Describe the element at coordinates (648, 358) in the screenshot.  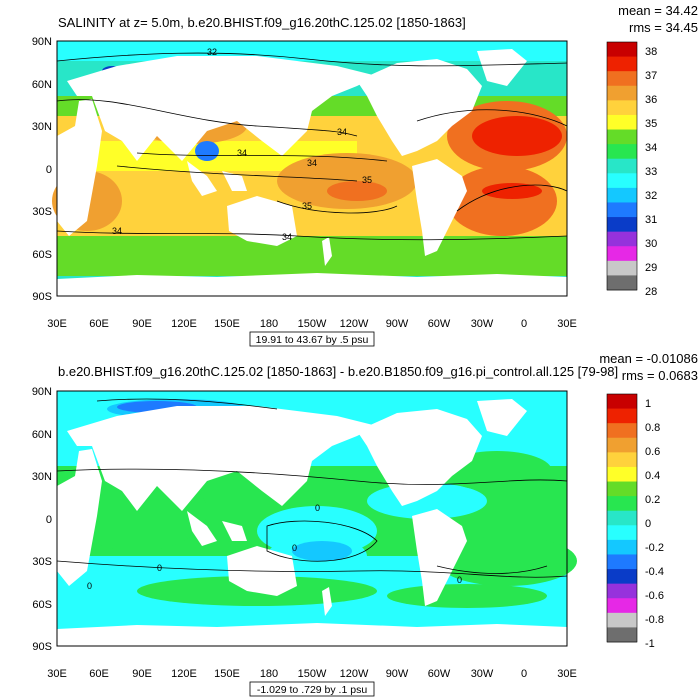
I see `mean-stat: mean = -0.01086` at that location.